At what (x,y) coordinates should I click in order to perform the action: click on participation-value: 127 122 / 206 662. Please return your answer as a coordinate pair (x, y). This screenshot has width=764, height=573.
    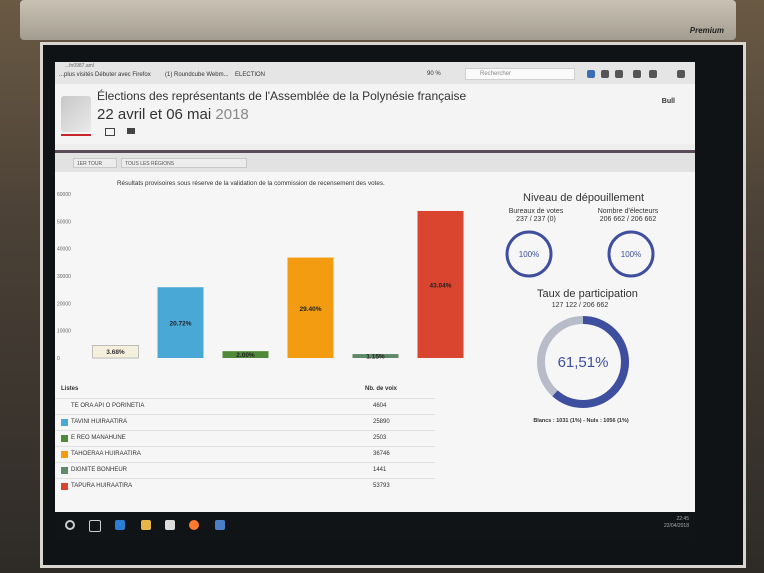
    Looking at the image, I should click on (580, 305).